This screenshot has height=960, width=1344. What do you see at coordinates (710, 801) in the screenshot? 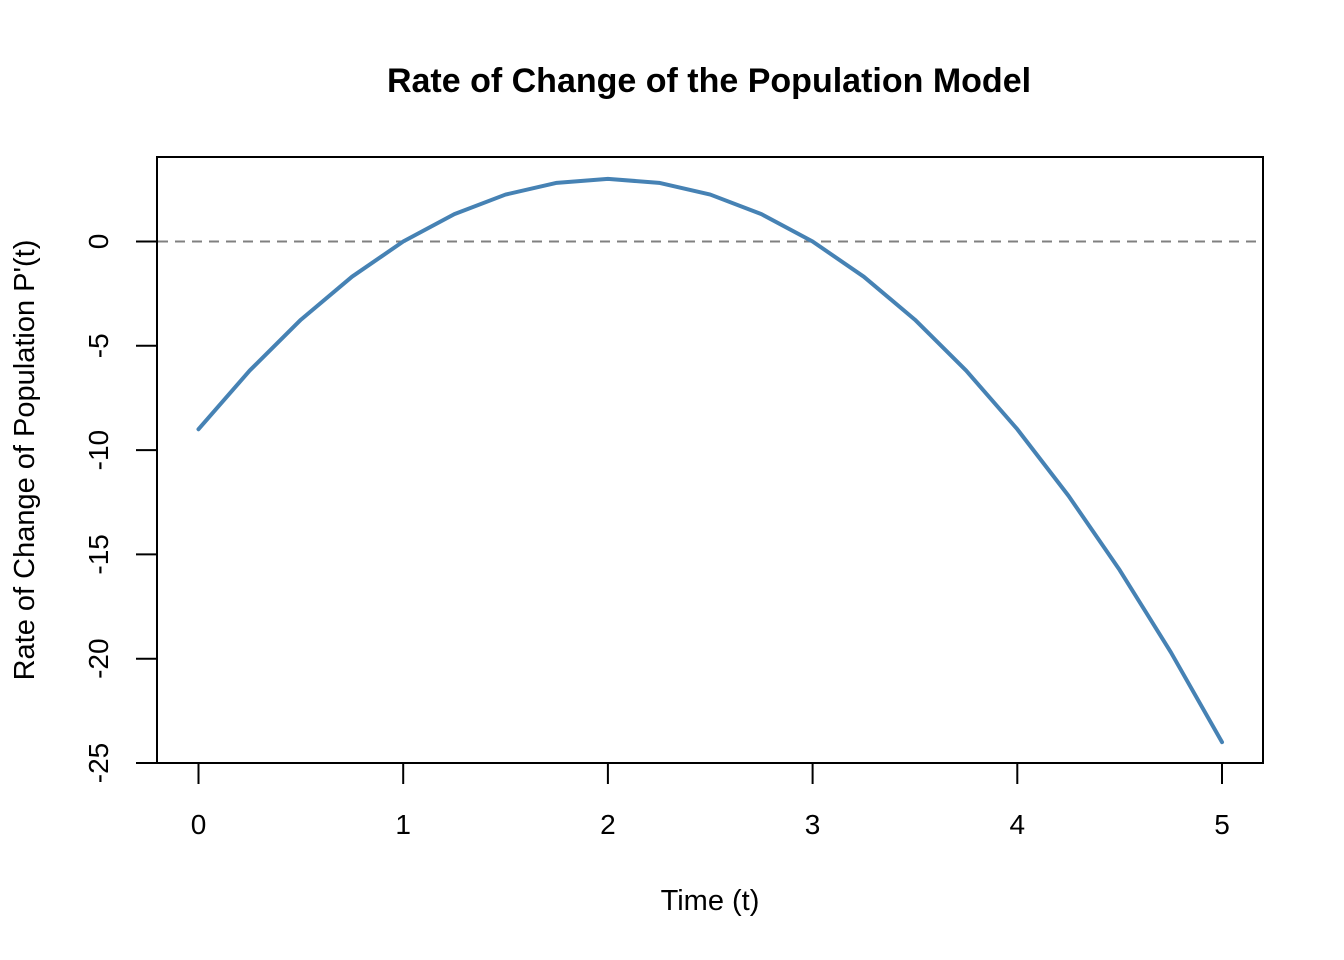
I see `x-axis: 0 1 2 3 4 5` at bounding box center [710, 801].